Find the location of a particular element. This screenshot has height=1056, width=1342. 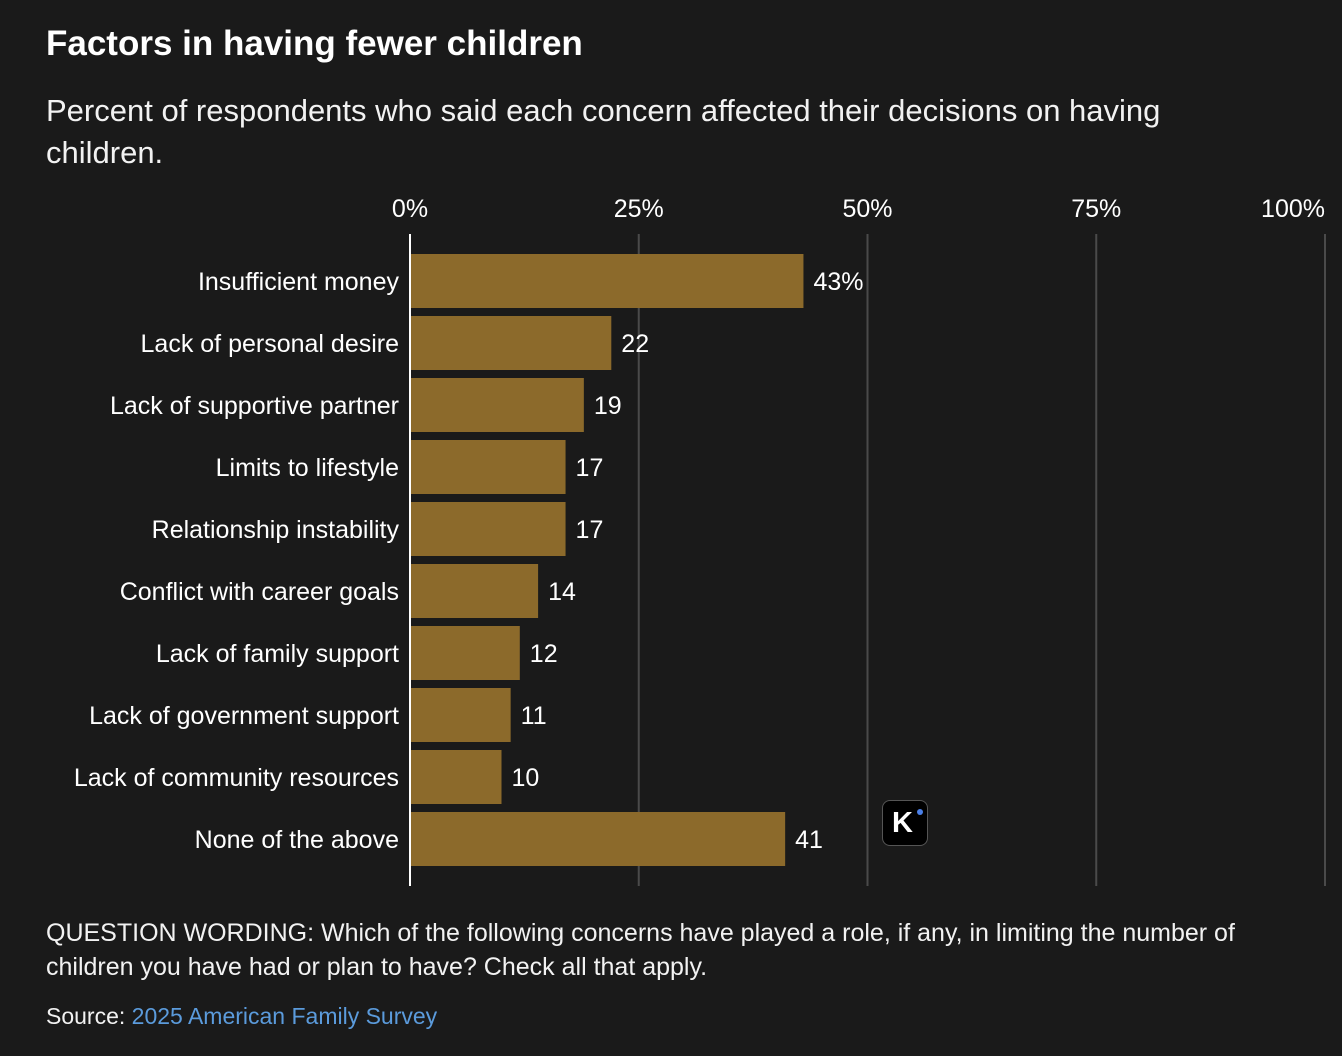

value-label: 10 is located at coordinates (526, 778).